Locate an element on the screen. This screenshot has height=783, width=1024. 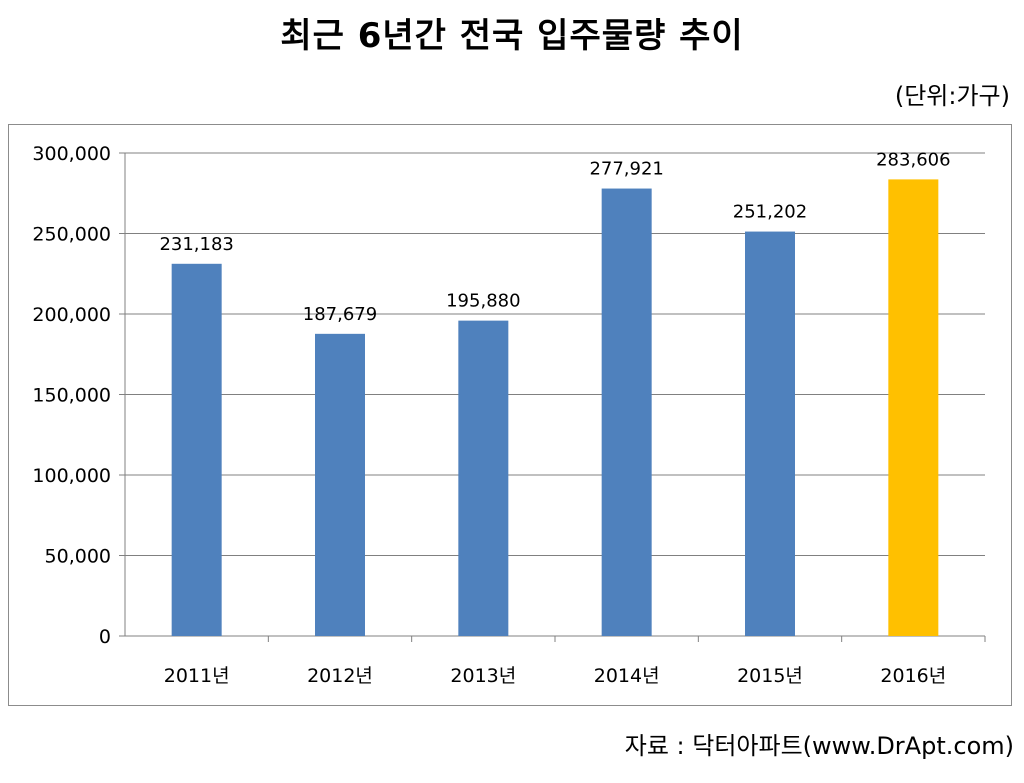
x-tick-label: 2015년 is located at coordinates (770, 676).